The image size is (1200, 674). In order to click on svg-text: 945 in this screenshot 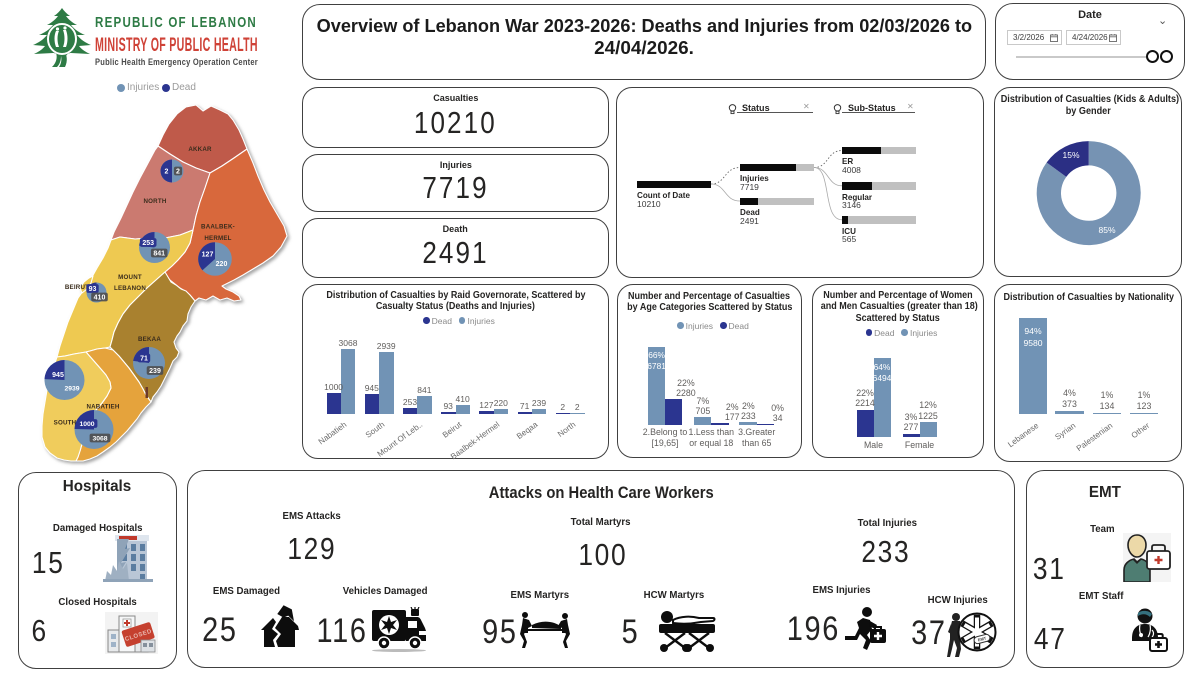, I will do `click(58, 375)`.